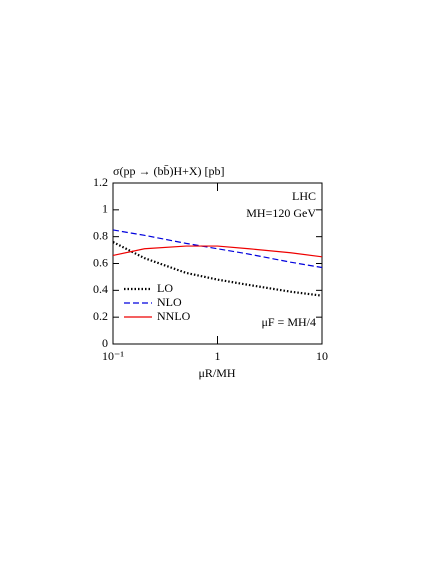 The height and width of the screenshot is (564, 436). What do you see at coordinates (100, 262) in the screenshot?
I see `y-tick-label: 0.6` at bounding box center [100, 262].